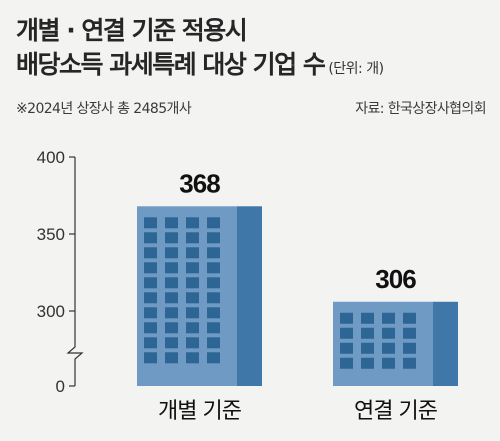 Image resolution: width=500 pixels, height=441 pixels. Describe the element at coordinates (60, 386) in the screenshot. I see `y-tick-label: 0` at that location.